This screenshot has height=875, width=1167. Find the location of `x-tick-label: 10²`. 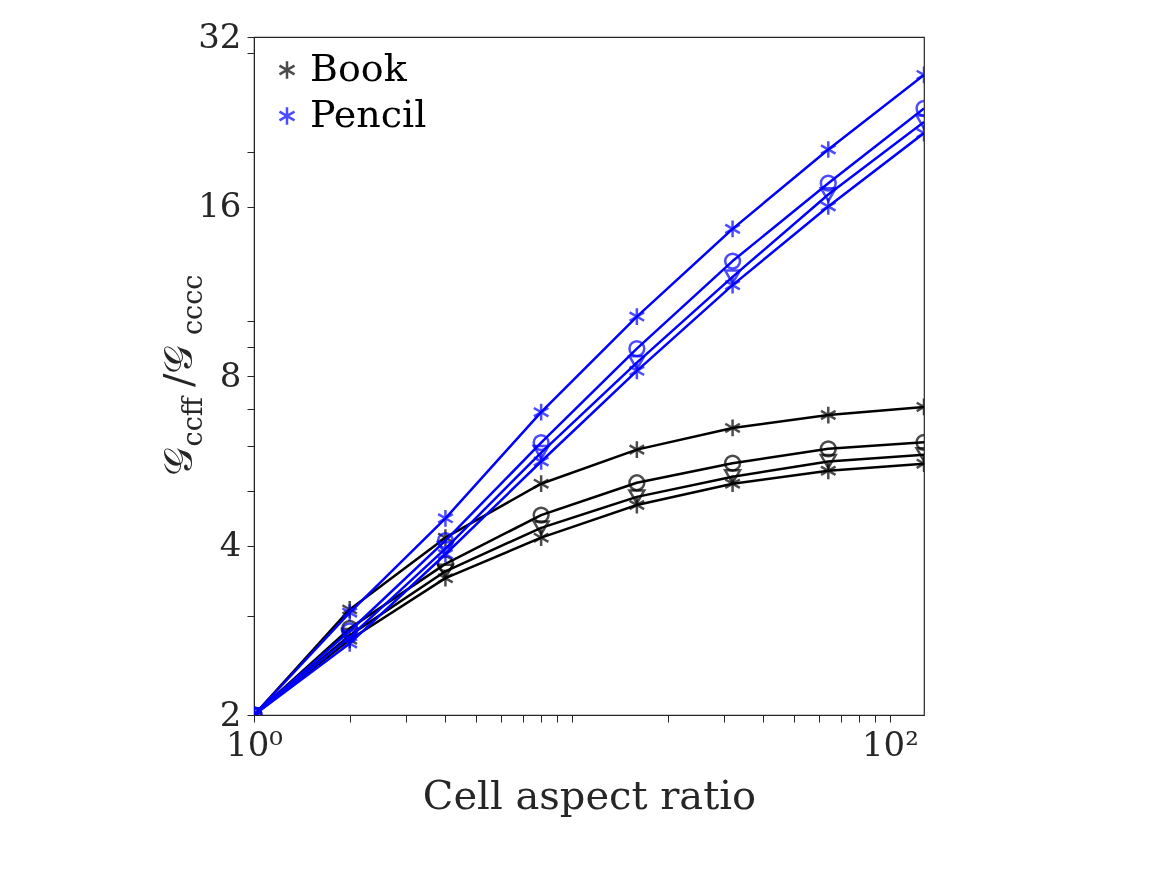

x-tick-label: 10² is located at coordinates (890, 743).